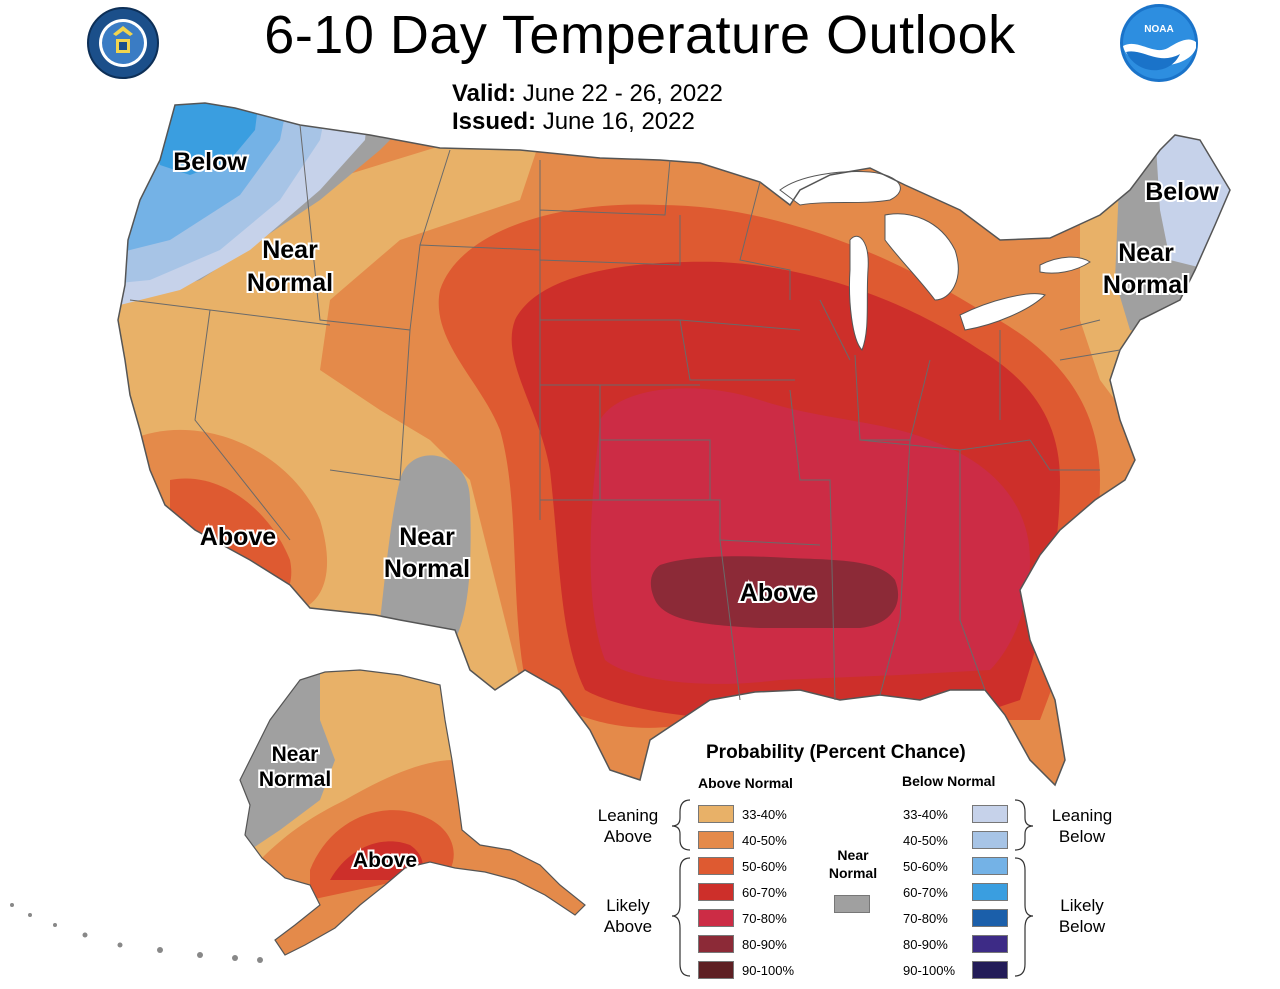 This screenshot has width=1280, height=989. I want to click on label-ne-below: Below, so click(1182, 192).